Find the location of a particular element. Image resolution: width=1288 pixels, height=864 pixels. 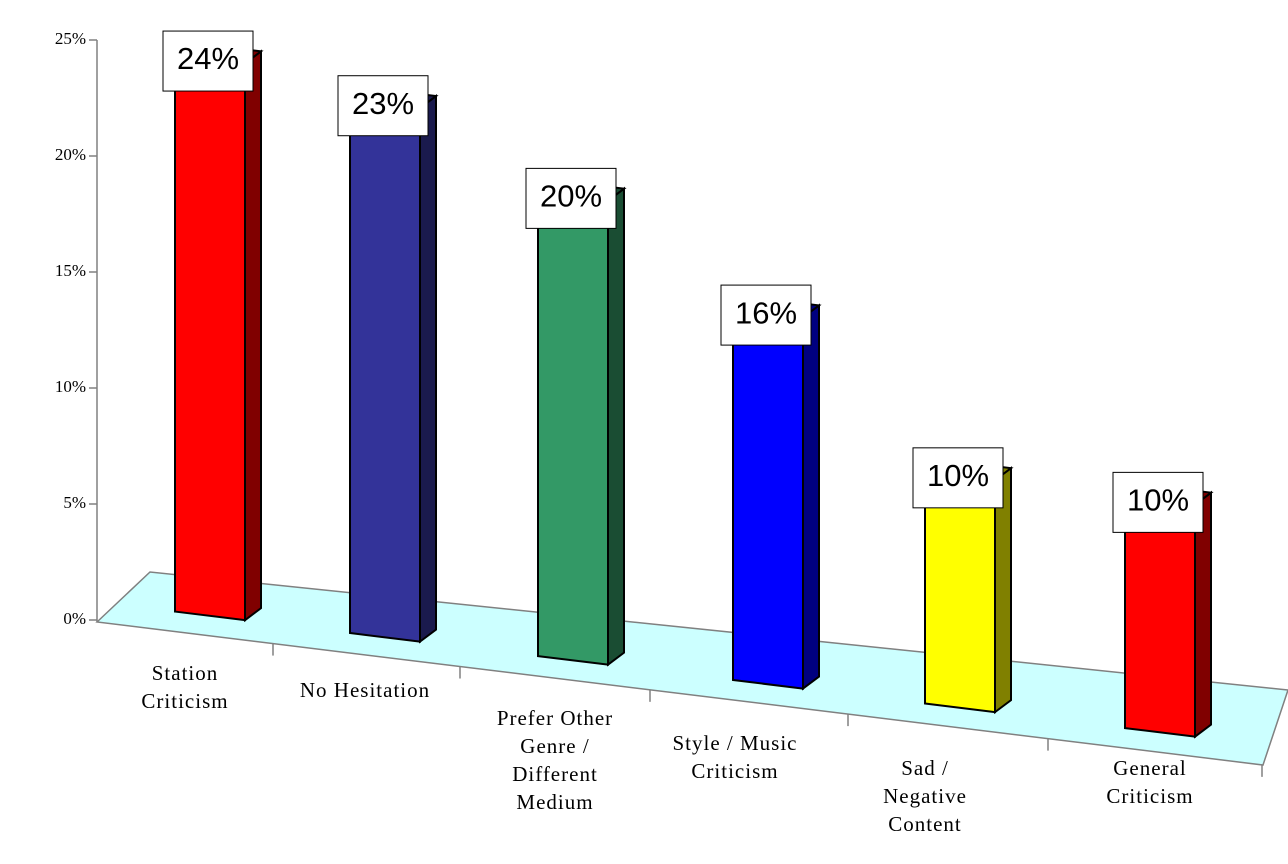

x-tick-label: Station Criticism is located at coordinates (184, 687).